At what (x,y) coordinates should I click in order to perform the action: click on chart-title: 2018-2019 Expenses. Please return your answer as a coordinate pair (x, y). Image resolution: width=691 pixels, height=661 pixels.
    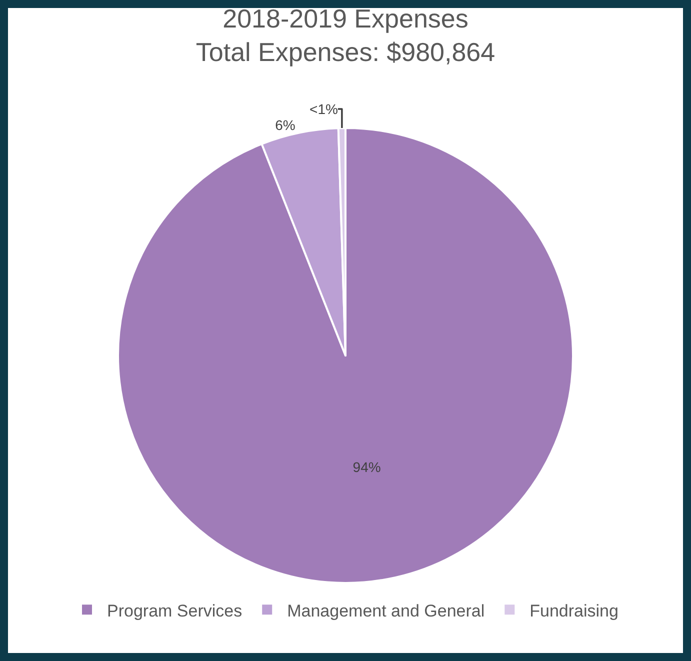
    Looking at the image, I should click on (345, 18).